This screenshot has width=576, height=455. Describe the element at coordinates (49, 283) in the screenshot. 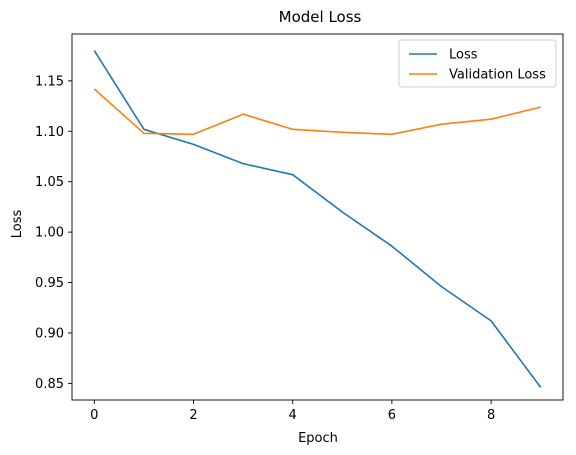

I see `y-tick-label: 0.95` at that location.